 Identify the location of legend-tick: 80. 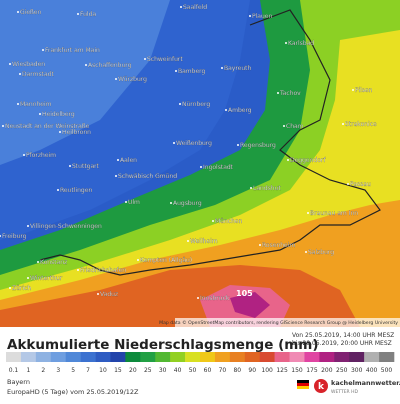
(237, 370).